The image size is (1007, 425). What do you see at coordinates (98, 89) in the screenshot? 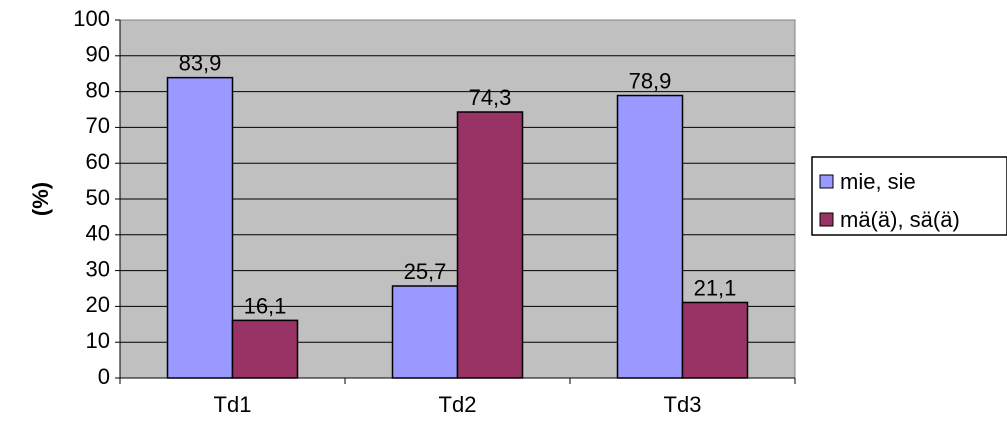
I see `y-tick-label: 80` at bounding box center [98, 89].